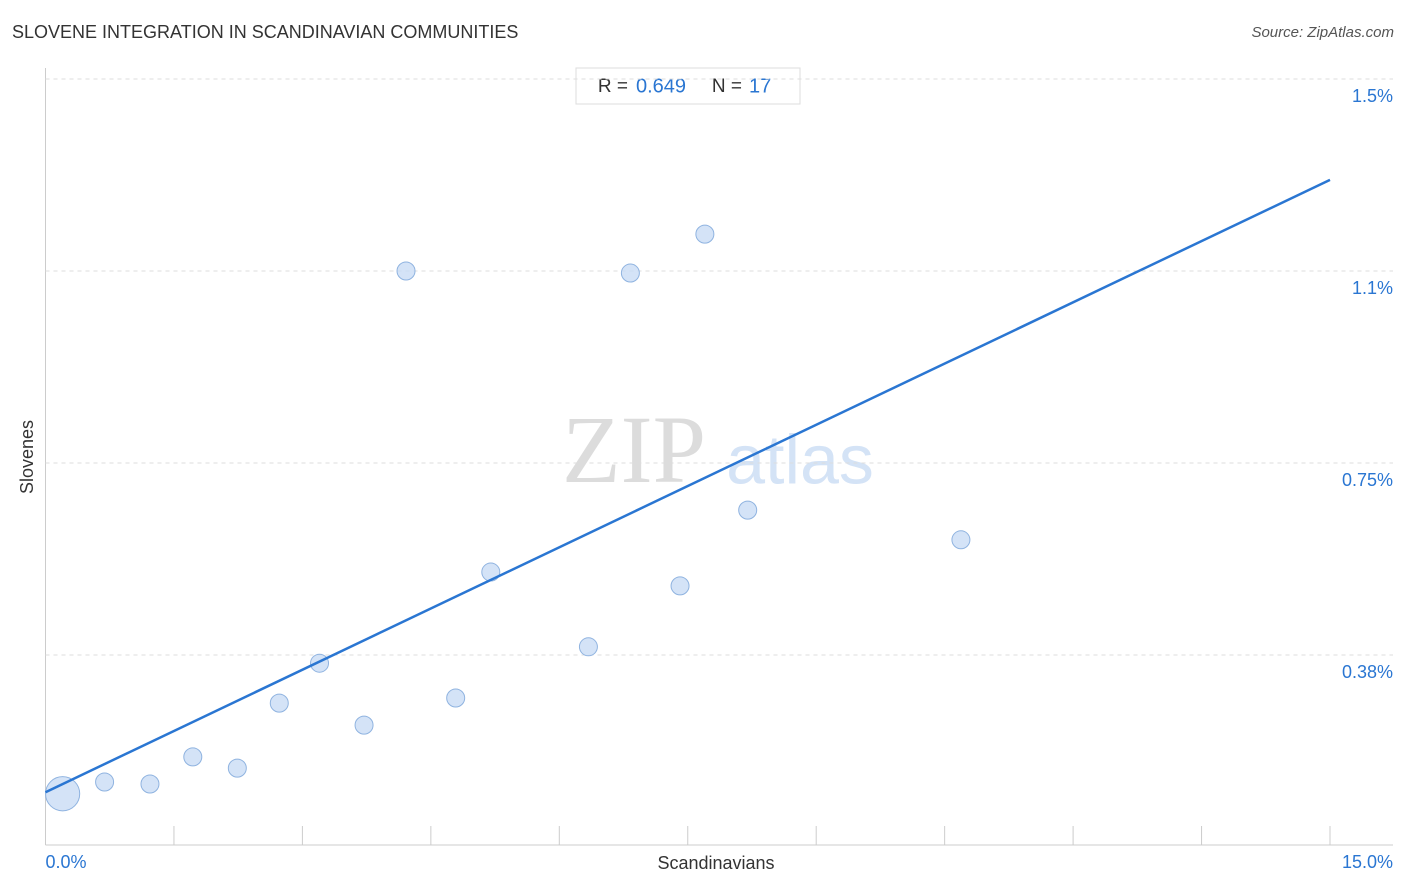 This screenshot has height=892, width=1406. Describe the element at coordinates (27, 457) in the screenshot. I see `y-axis-label: Slovenes` at that location.